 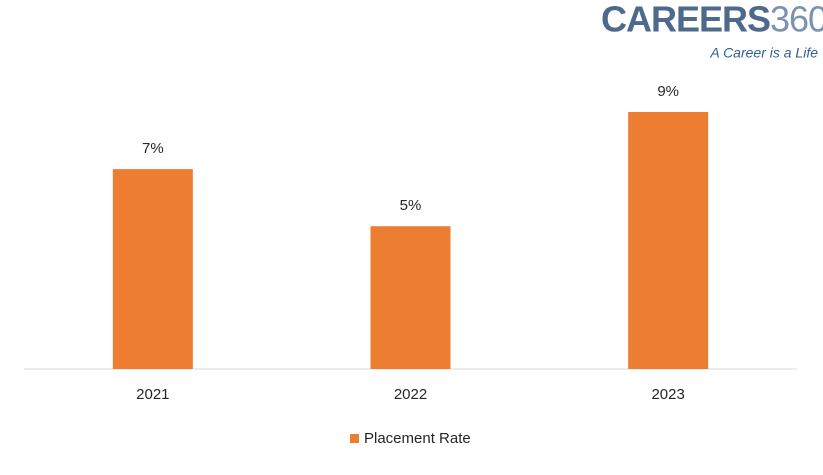 What do you see at coordinates (411, 205) in the screenshot?
I see `data-label: 5%` at bounding box center [411, 205].